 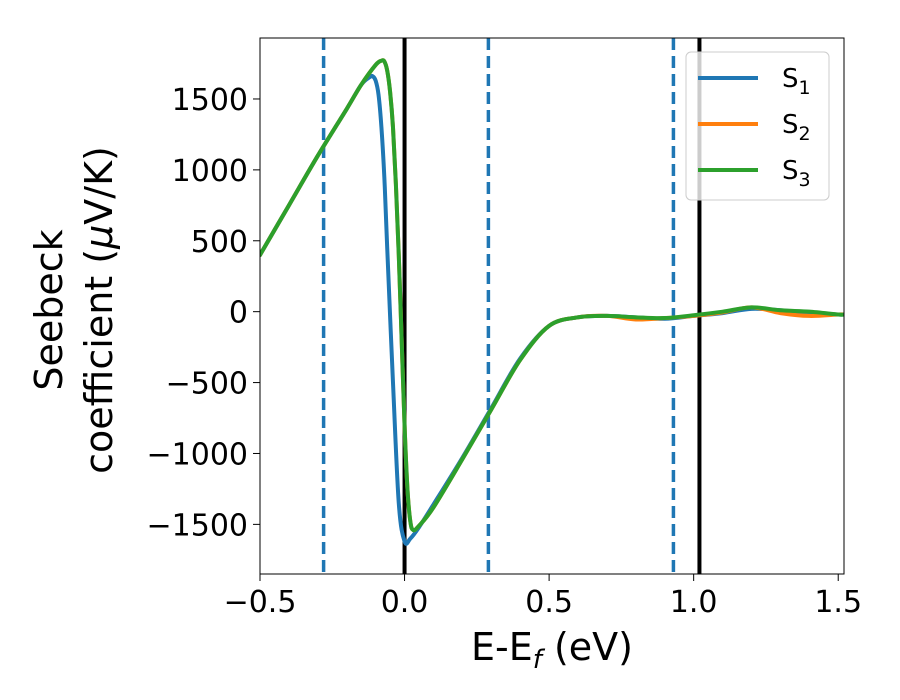 I want to click on x-tick-label: −0.5, so click(x=260, y=602).